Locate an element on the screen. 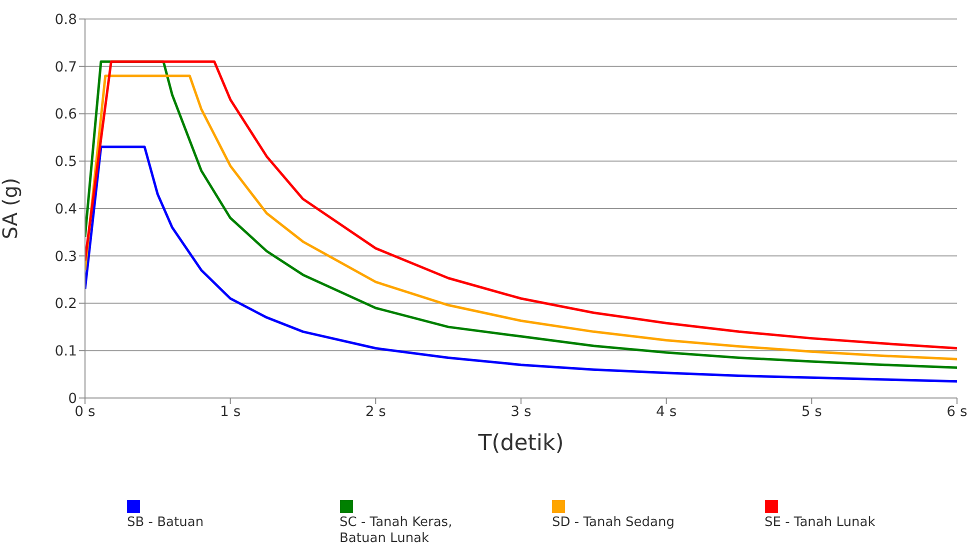  x-tick-label: 2 s is located at coordinates (375, 412).